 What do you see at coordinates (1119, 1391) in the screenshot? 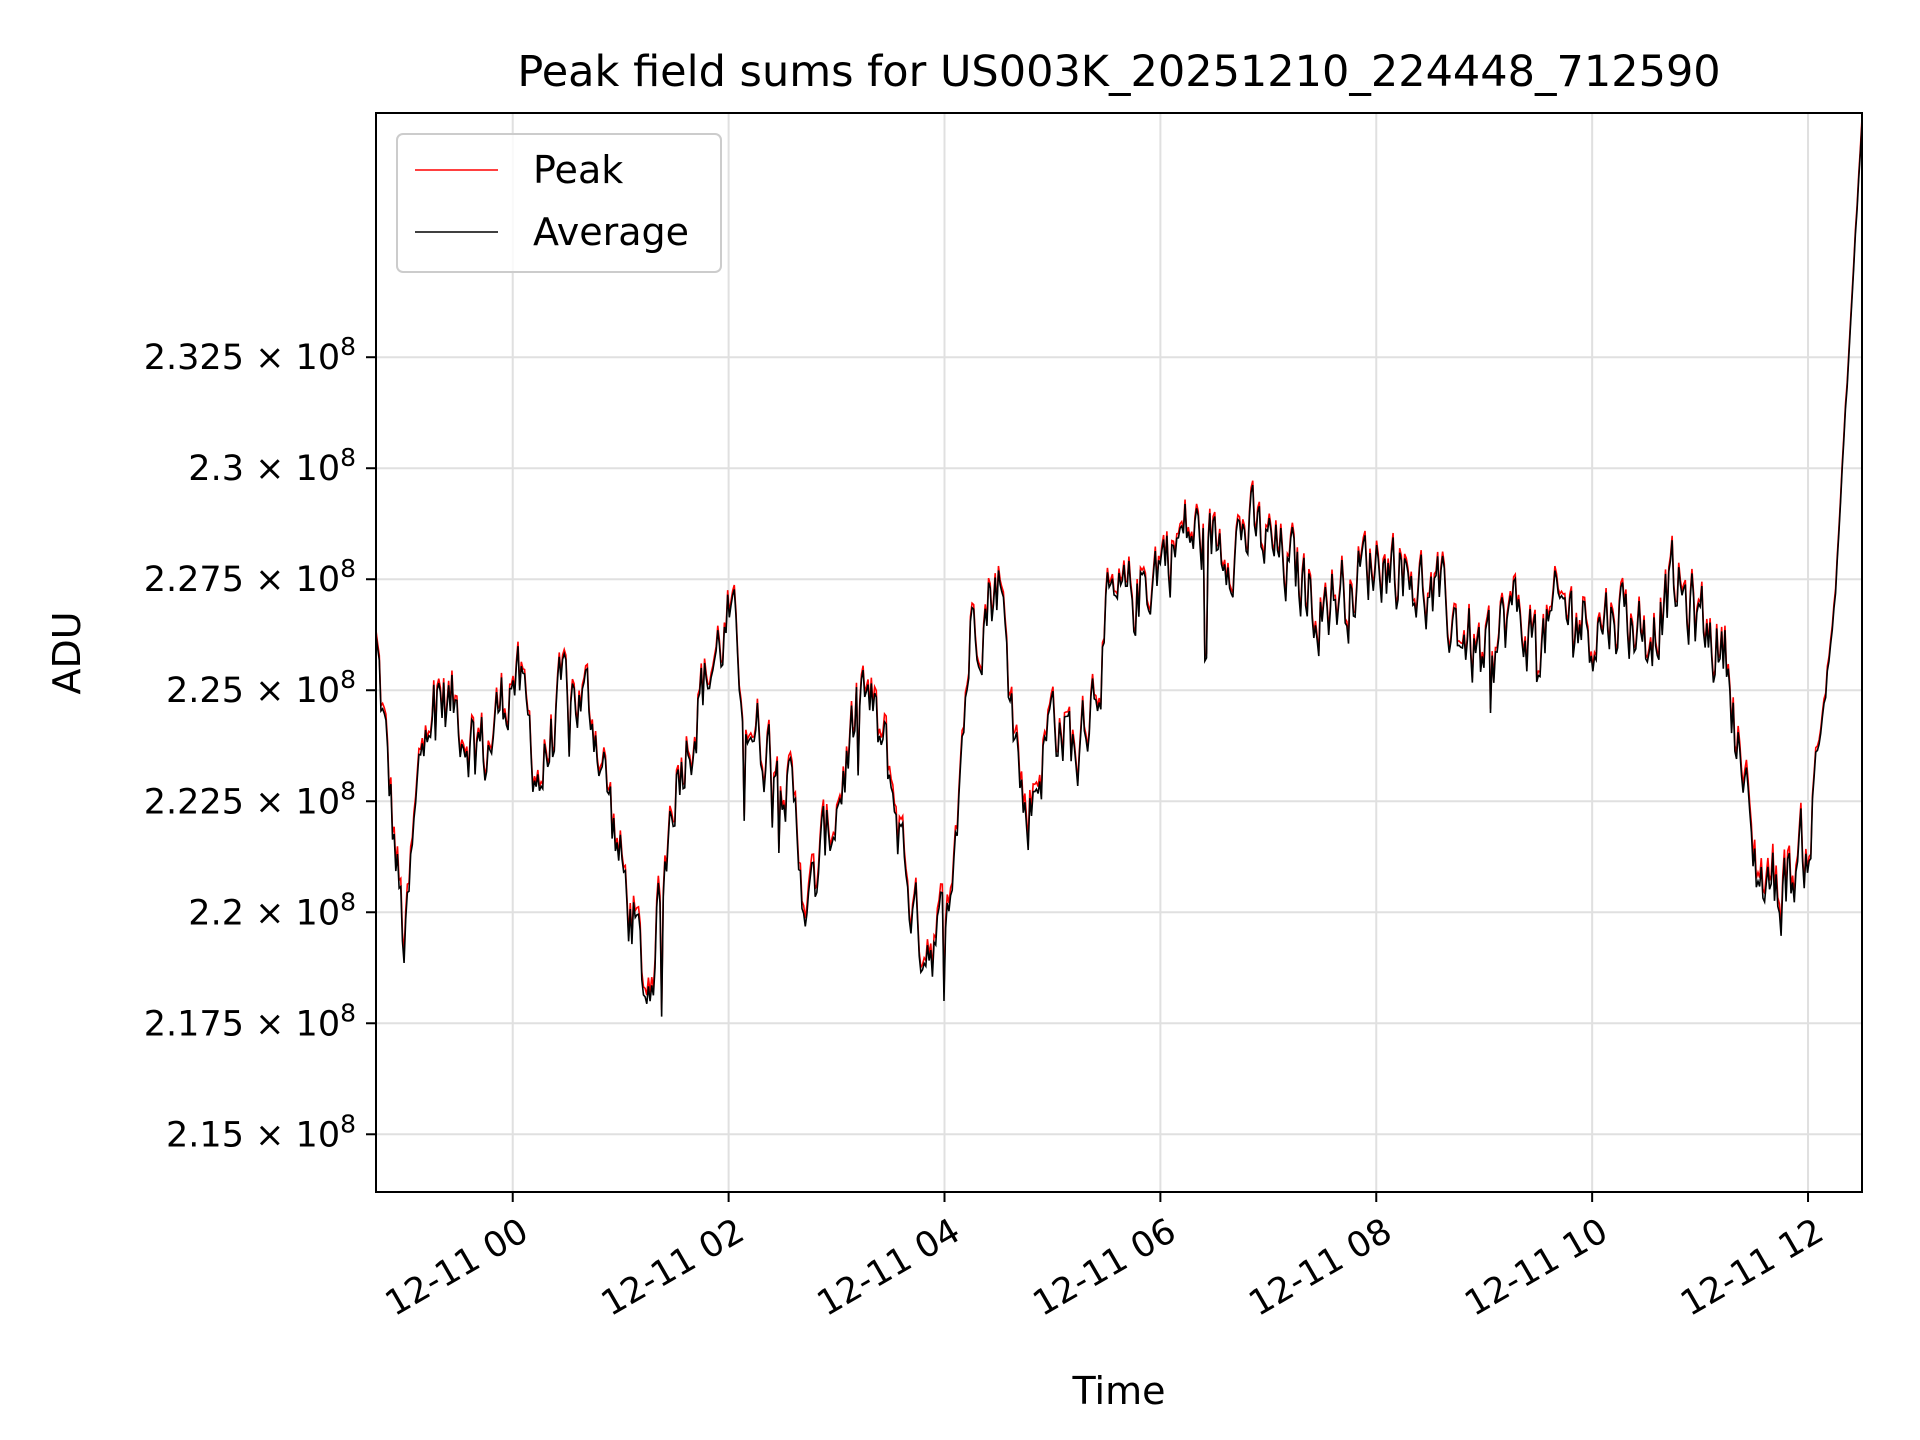
I see `x-axis-label: Time` at bounding box center [1119, 1391].